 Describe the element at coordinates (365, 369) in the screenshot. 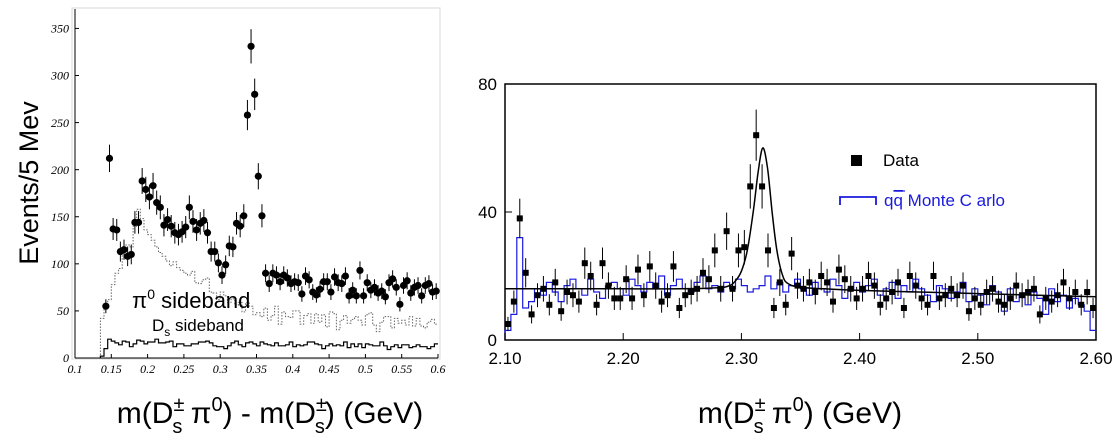

I see `x-tick-label: 0.5` at that location.